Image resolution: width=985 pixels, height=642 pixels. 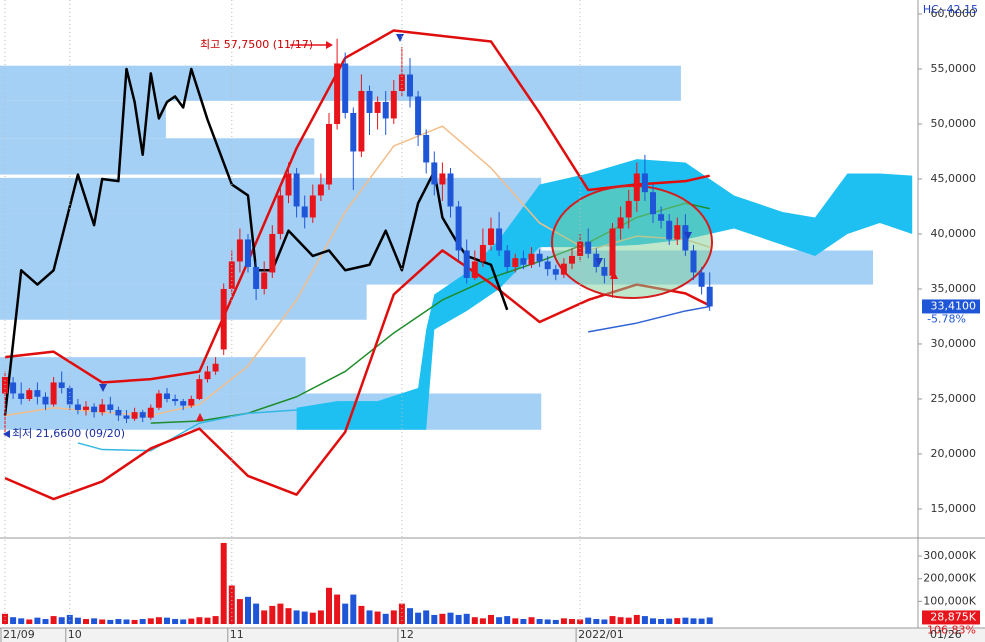 What do you see at coordinates (949, 578) in the screenshot?
I see `volume-tick-label: 200,000K` at bounding box center [949, 578].